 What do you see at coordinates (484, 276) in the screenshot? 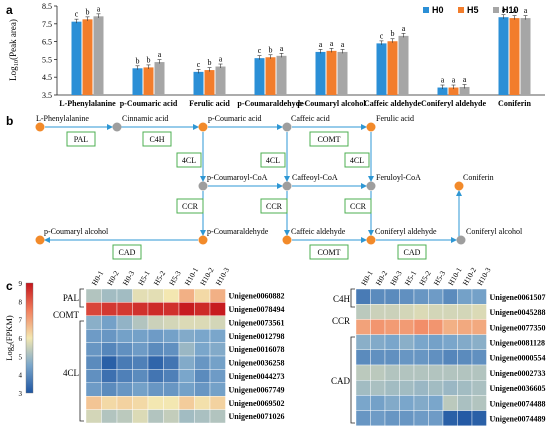
I see `column-label: H10-3` at bounding box center [484, 276].